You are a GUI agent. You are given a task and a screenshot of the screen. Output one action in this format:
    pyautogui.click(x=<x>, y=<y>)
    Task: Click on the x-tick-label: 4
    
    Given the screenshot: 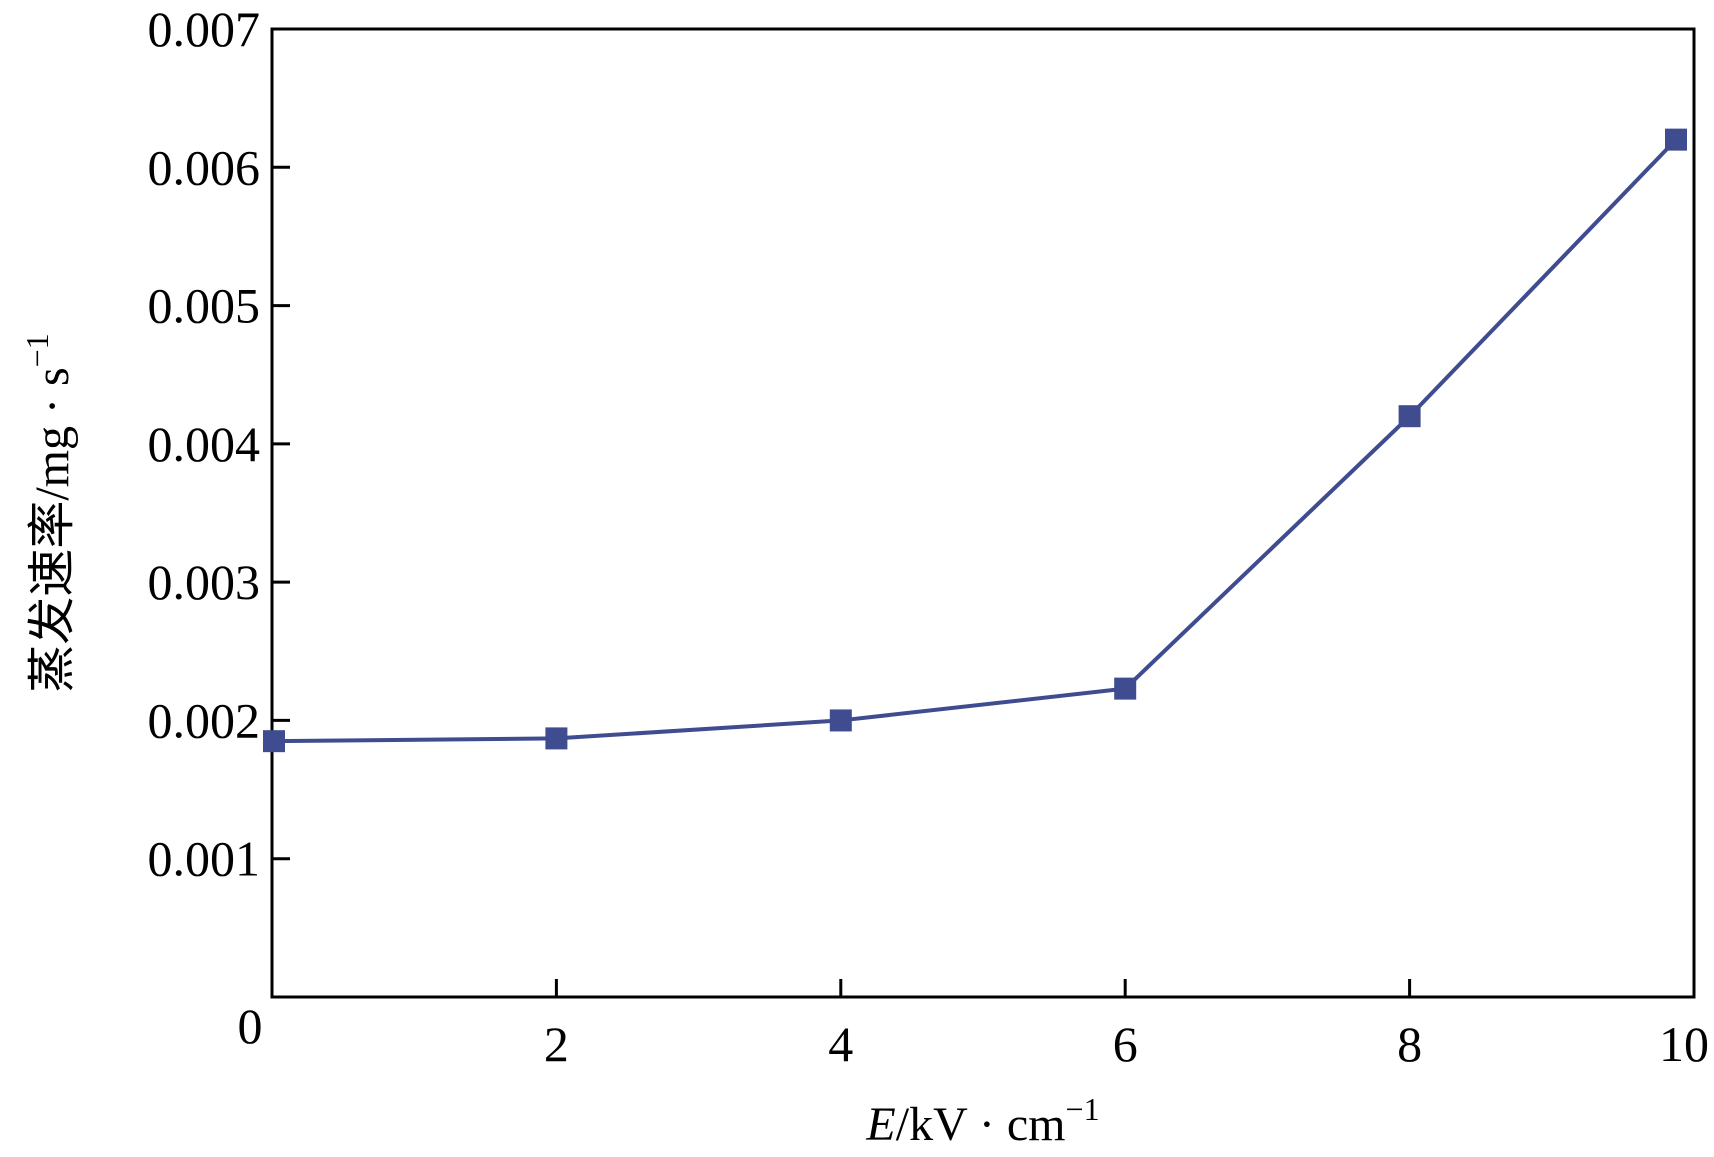 What is the action you would take?
    pyautogui.click(x=840, y=1044)
    